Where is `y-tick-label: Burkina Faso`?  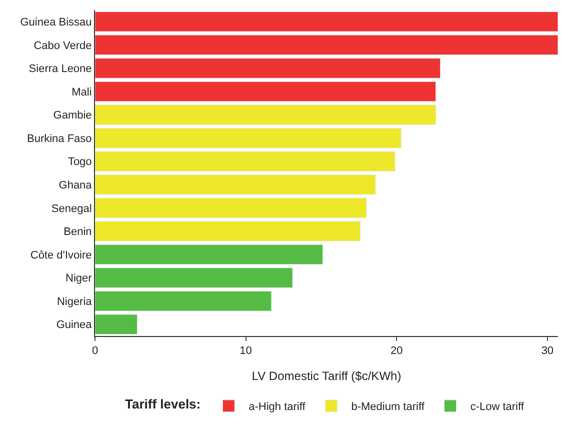
y-tick-label: Burkina Faso is located at coordinates (59, 138).